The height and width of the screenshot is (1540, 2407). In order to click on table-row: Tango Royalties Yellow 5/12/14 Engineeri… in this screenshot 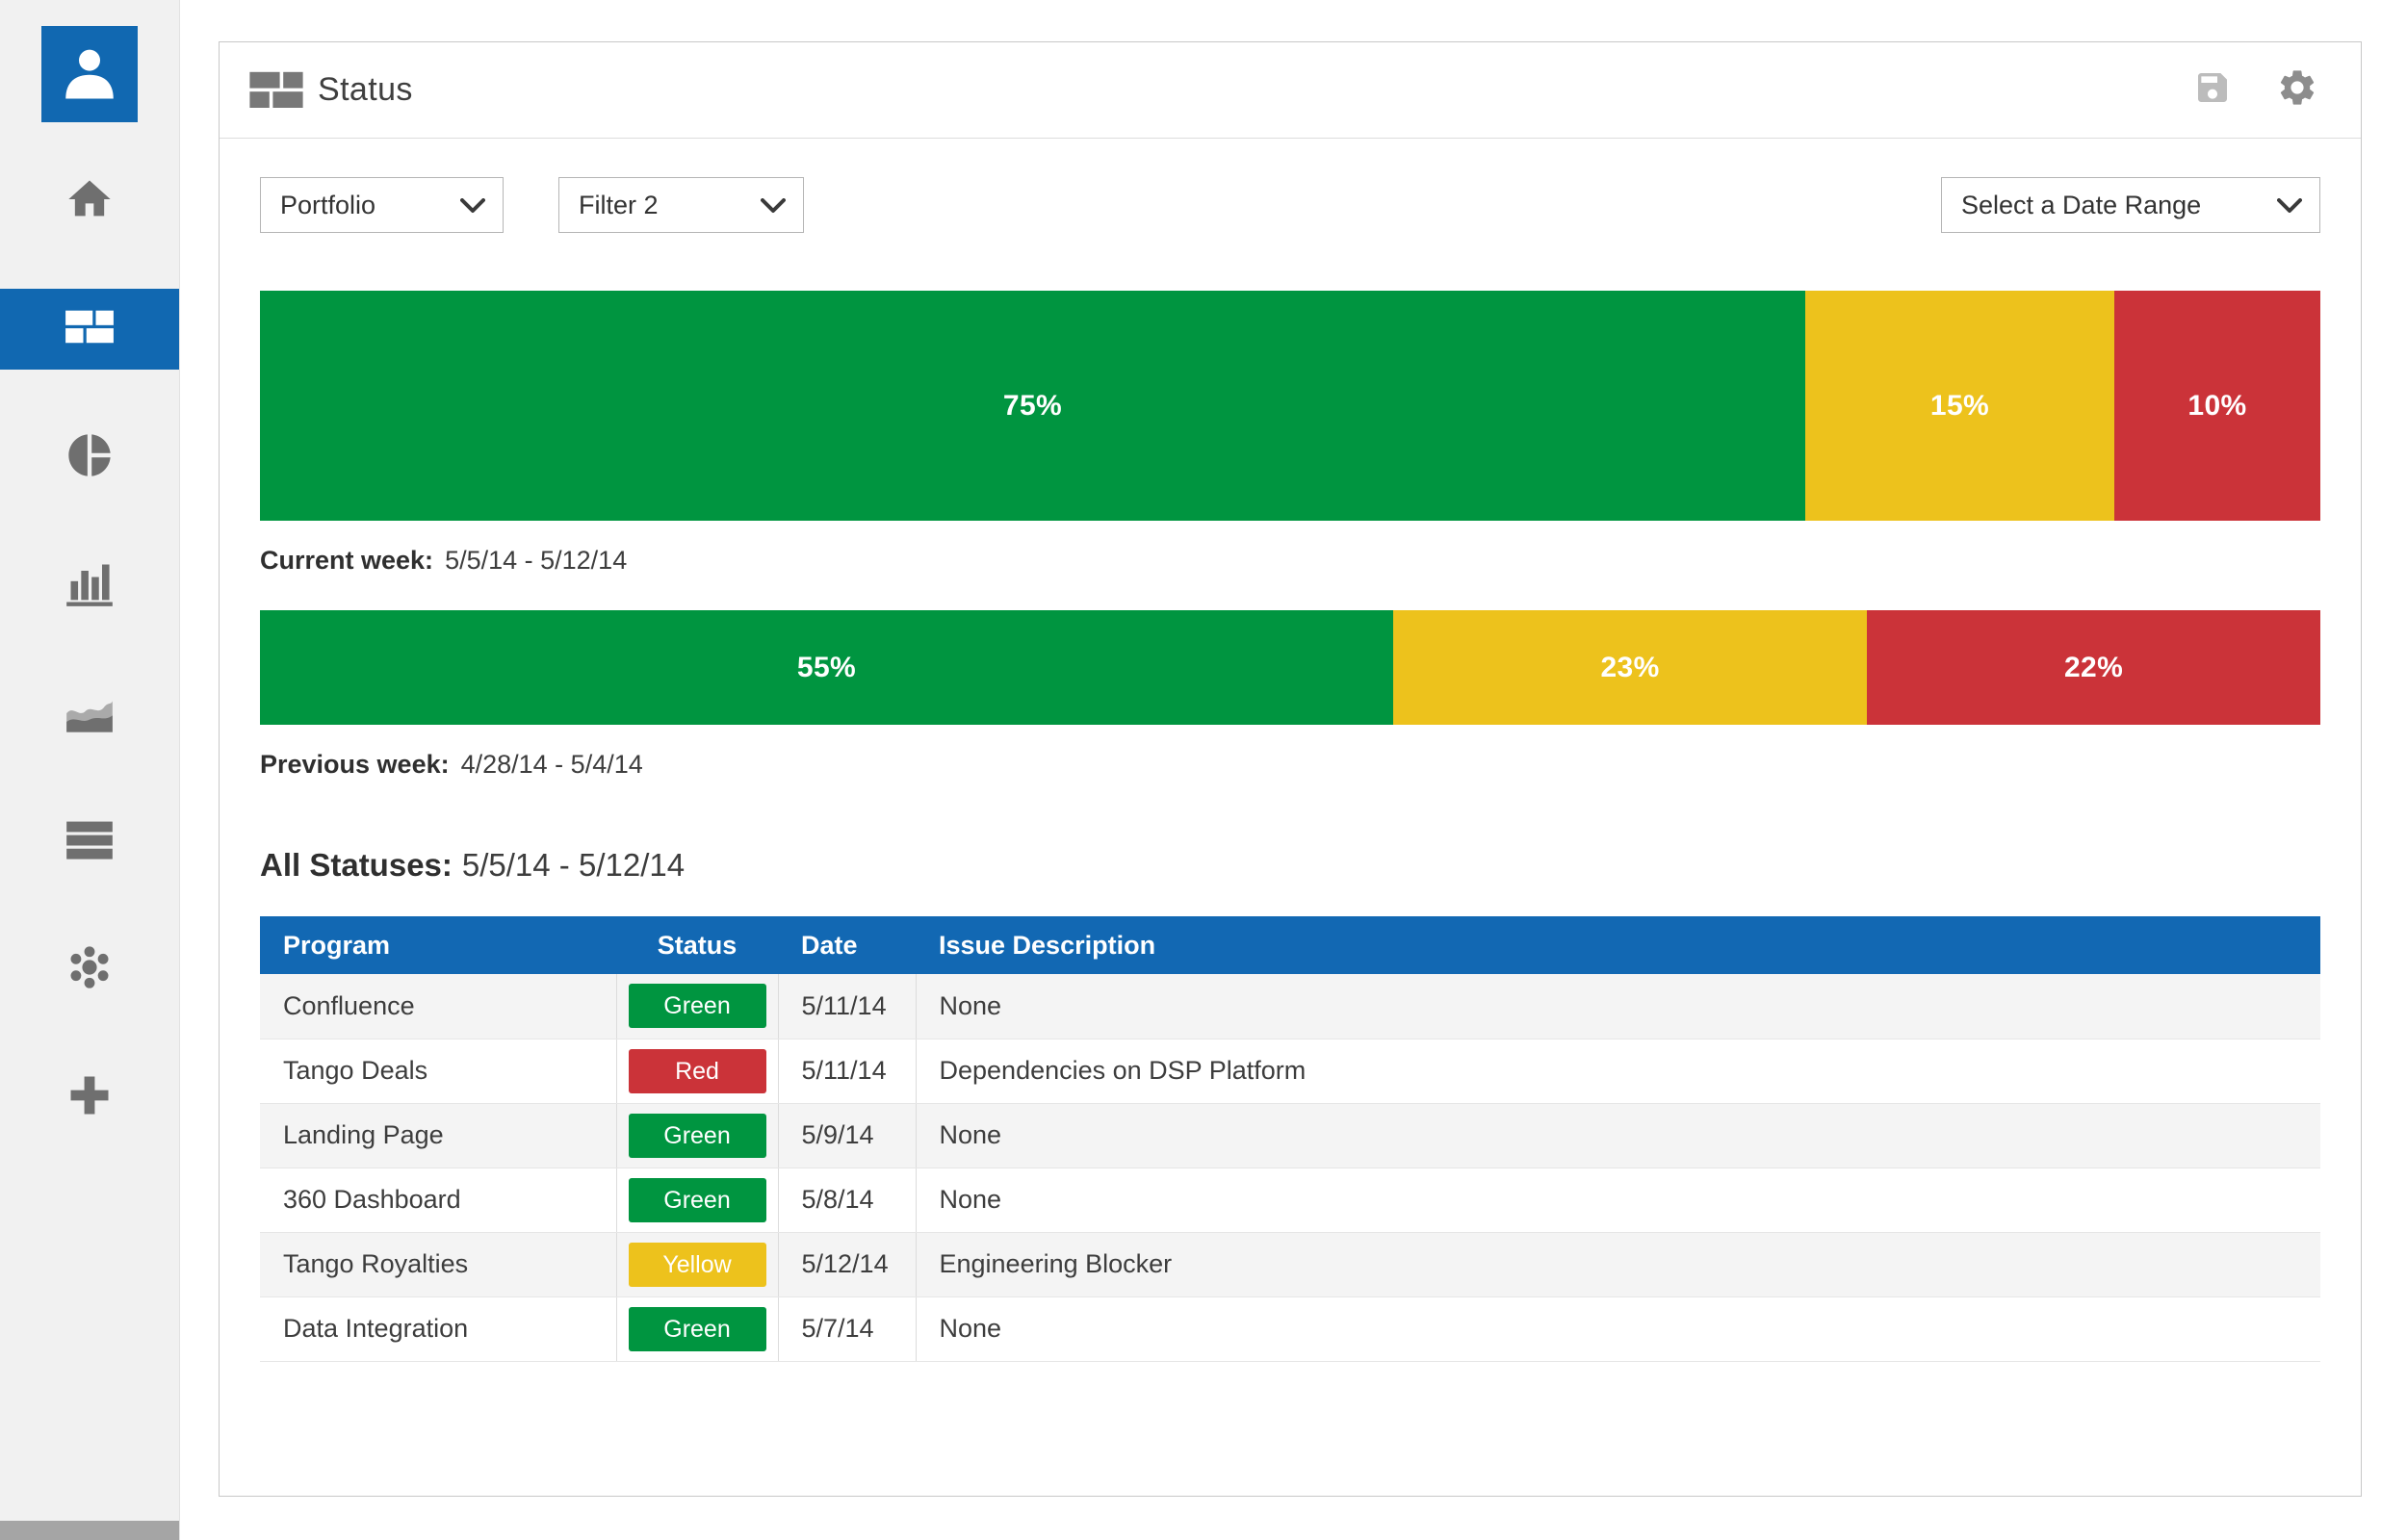, I will do `click(1290, 1264)`.